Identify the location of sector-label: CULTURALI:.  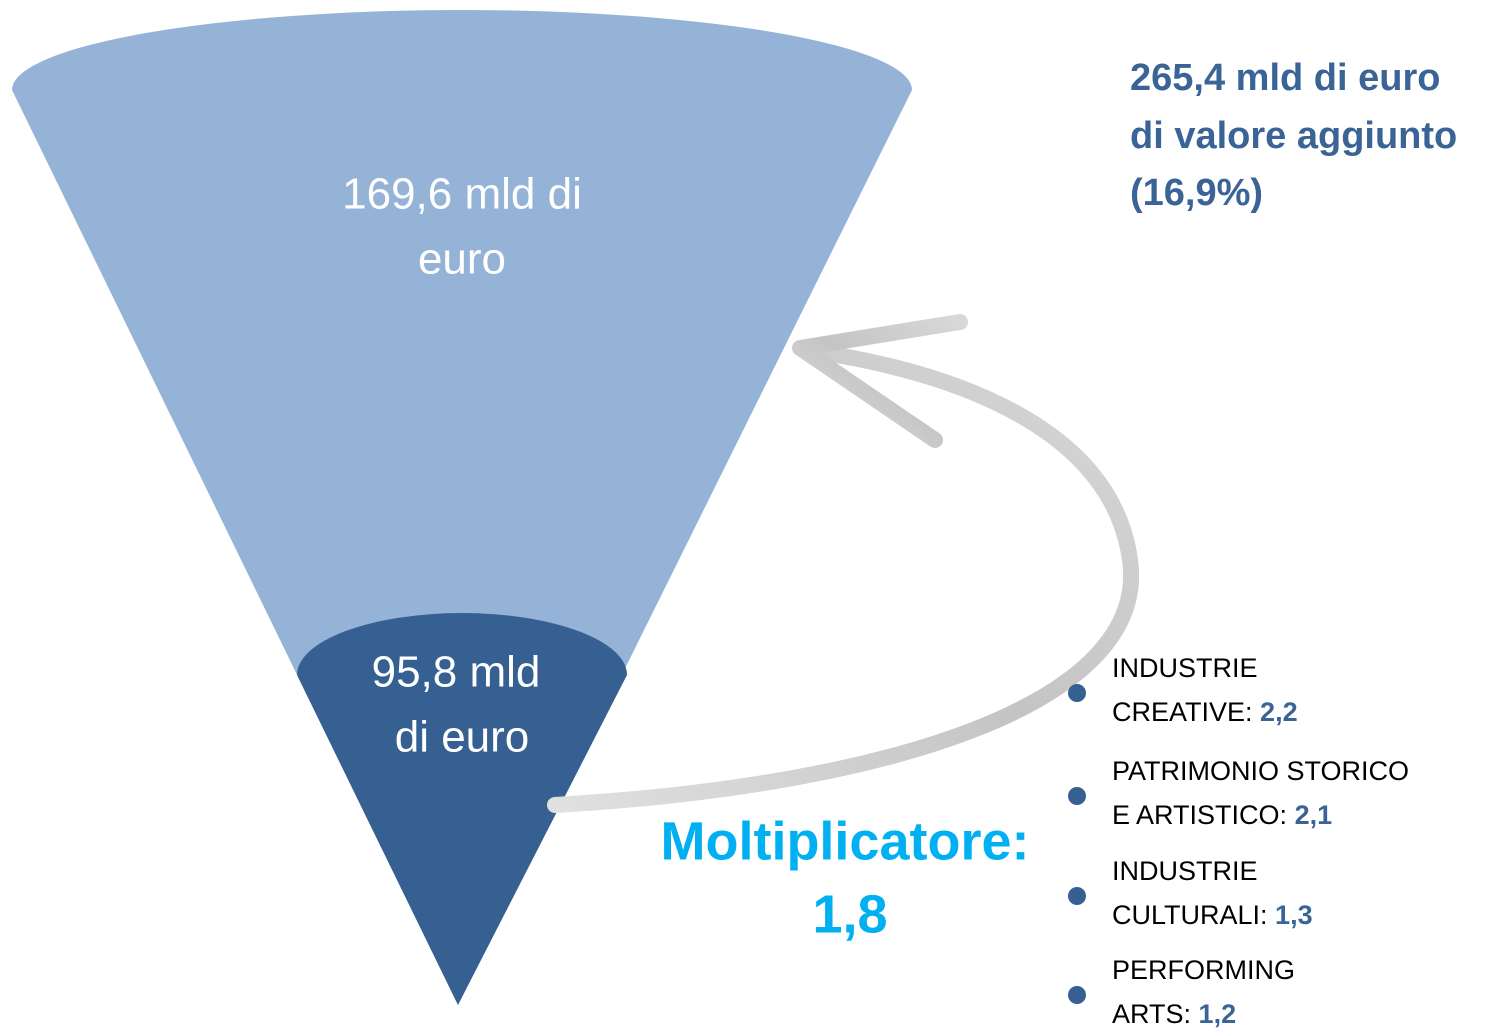
(1190, 915).